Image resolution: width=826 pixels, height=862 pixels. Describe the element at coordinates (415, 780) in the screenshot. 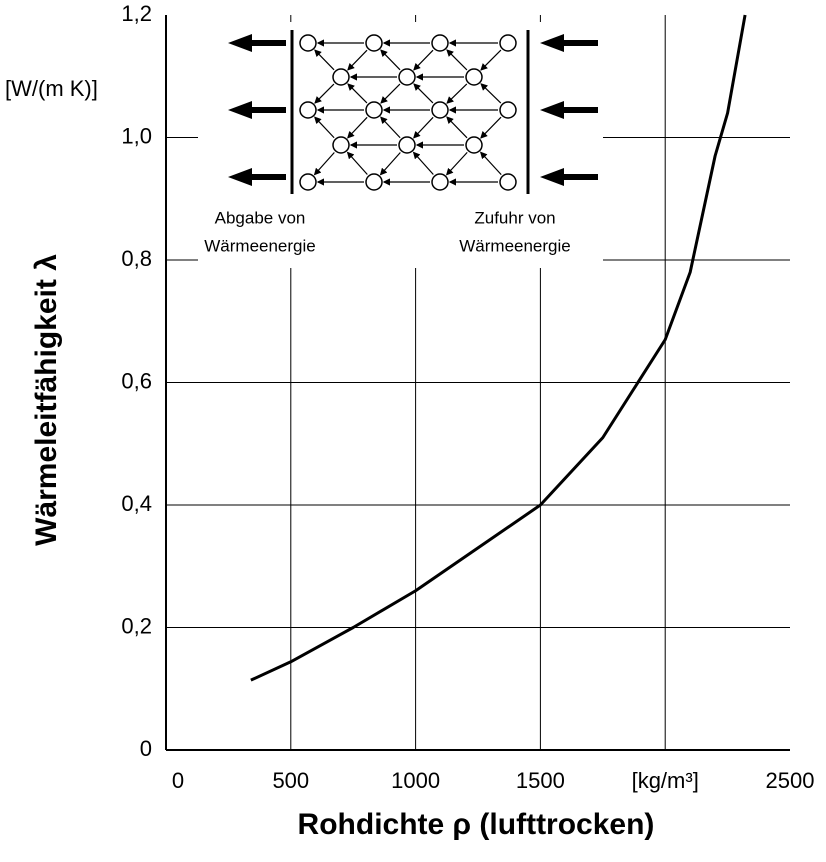

I see `x-tick-label: 1000` at that location.